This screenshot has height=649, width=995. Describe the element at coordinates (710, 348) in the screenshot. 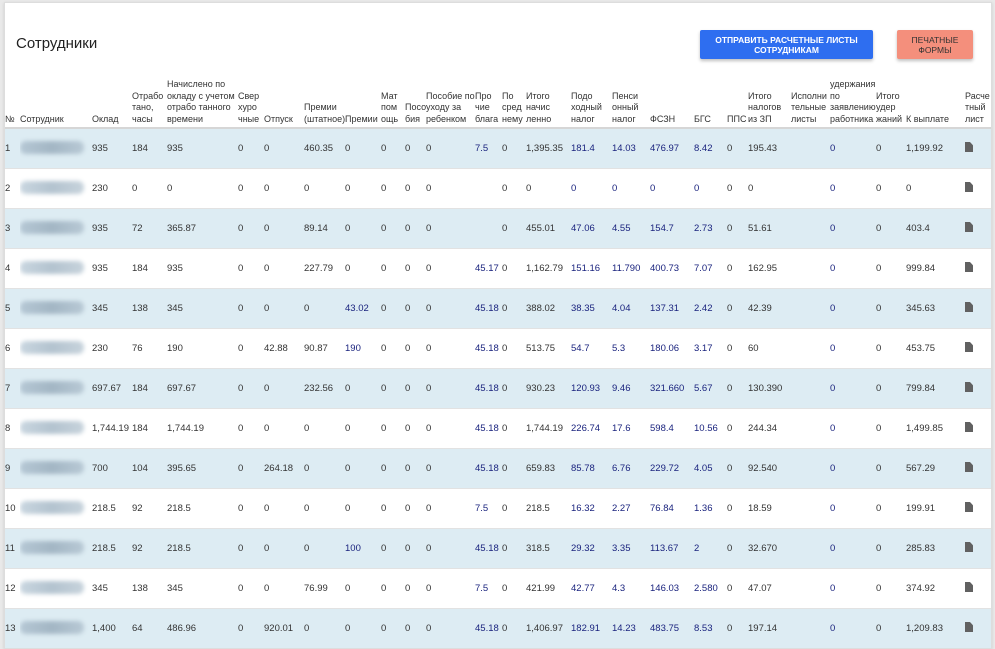

I see `table-cell: 3.17` at that location.